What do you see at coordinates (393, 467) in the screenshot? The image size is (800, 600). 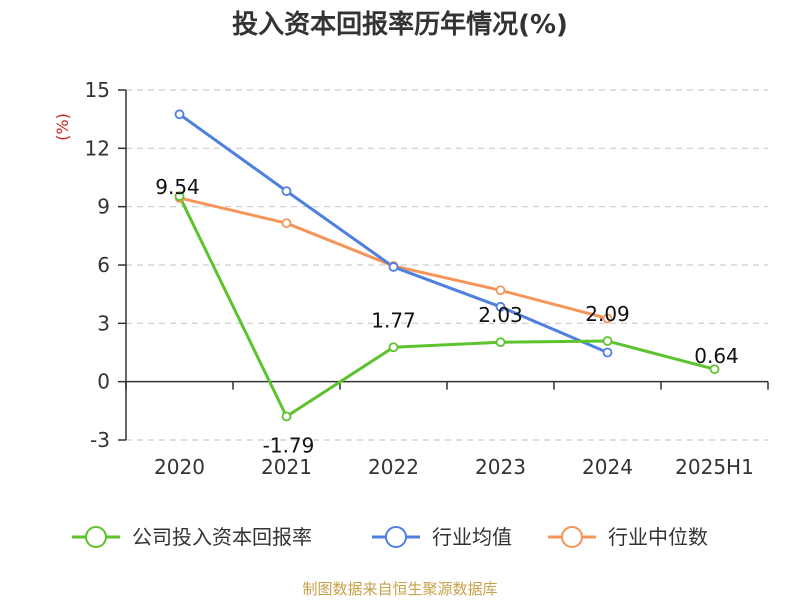 I see `x-tick-label: 2022` at bounding box center [393, 467].